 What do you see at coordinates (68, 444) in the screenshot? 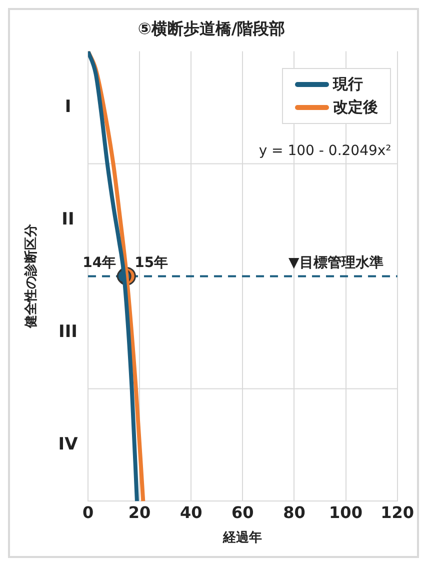
I see `text: IV` at bounding box center [68, 444].